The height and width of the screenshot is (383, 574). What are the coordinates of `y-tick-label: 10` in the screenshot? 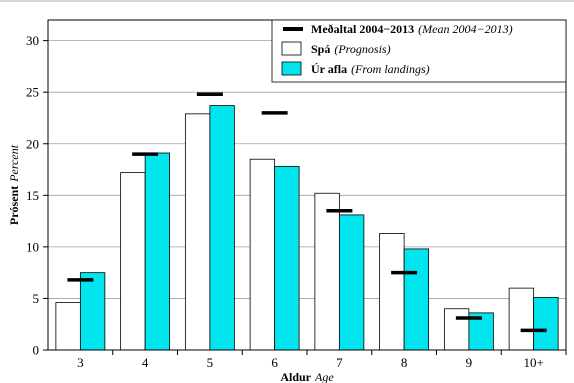 It's located at (32, 246).